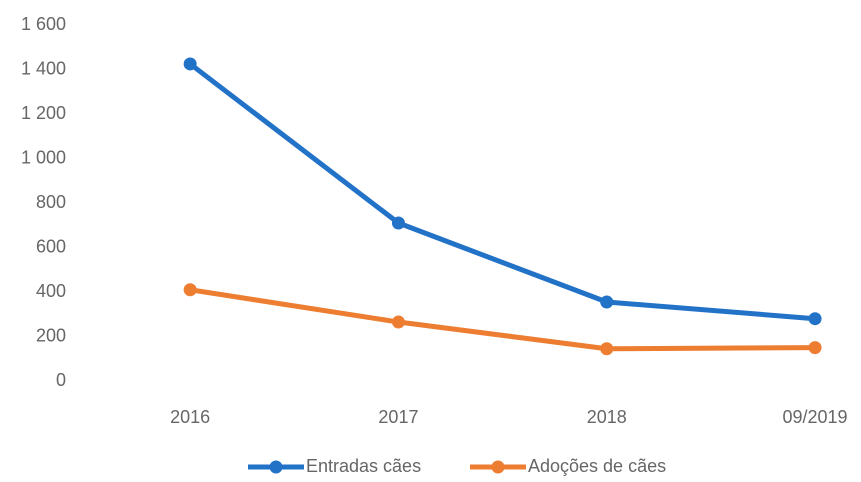 Image resolution: width=861 pixels, height=482 pixels. What do you see at coordinates (61, 380) in the screenshot?
I see `y-tick-label: 0` at bounding box center [61, 380].